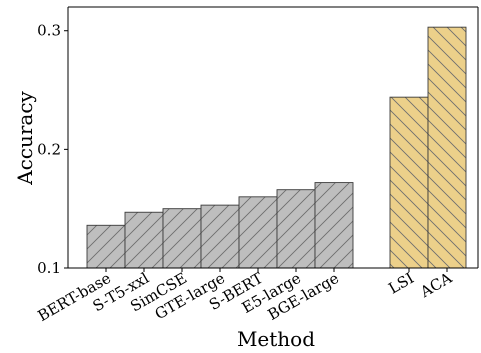 The width and height of the screenshot is (481, 353). What do you see at coordinates (49, 268) in the screenshot?
I see `y-tick-label: 0.1` at bounding box center [49, 268].